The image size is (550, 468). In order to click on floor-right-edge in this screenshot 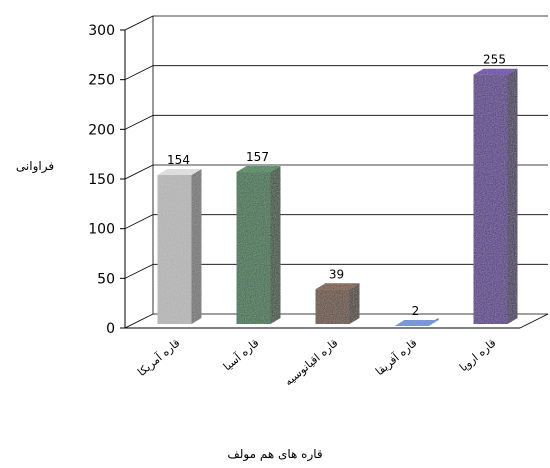, I will do `click(534, 321)`.